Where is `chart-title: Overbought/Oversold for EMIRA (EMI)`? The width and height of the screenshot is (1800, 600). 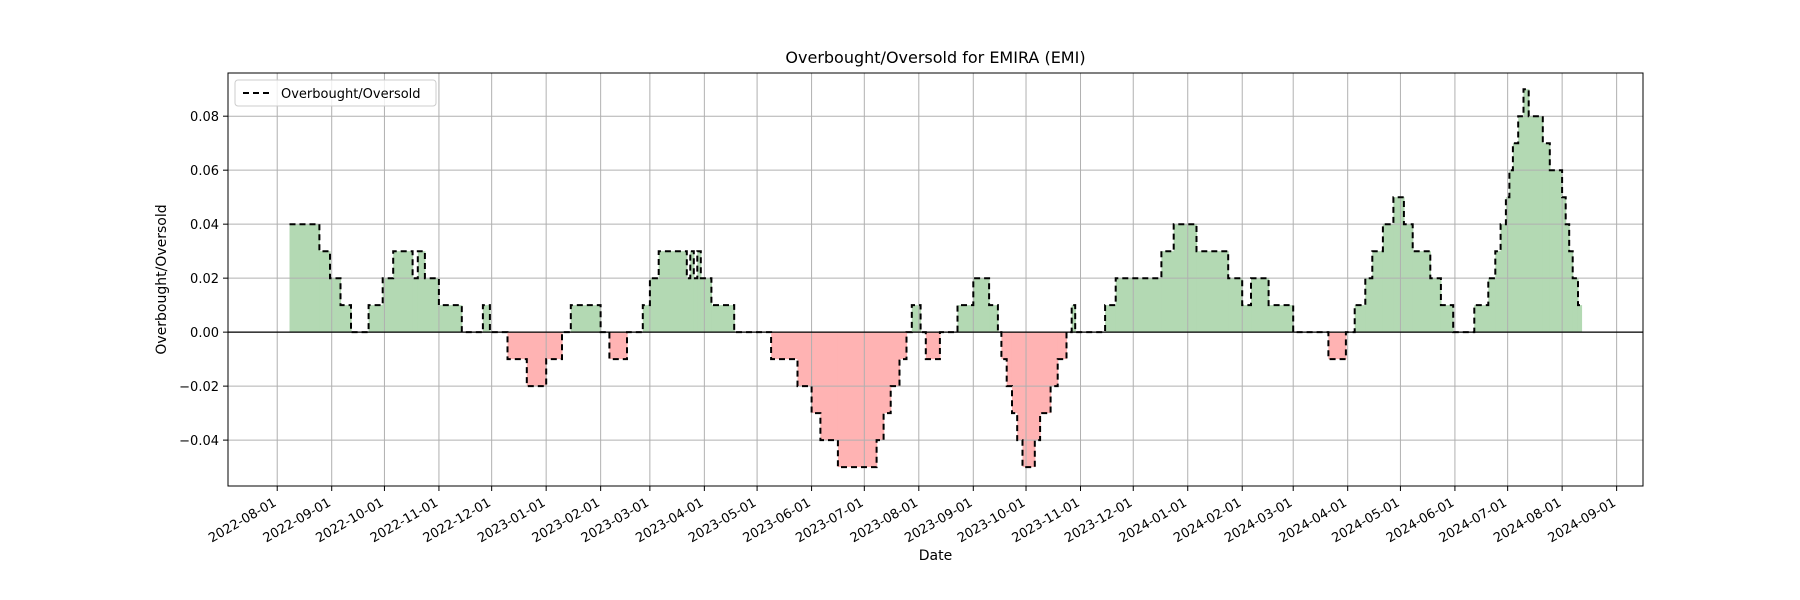
chart-title: Overbought/Oversold for EMIRA (EMI) is located at coordinates (935, 57).